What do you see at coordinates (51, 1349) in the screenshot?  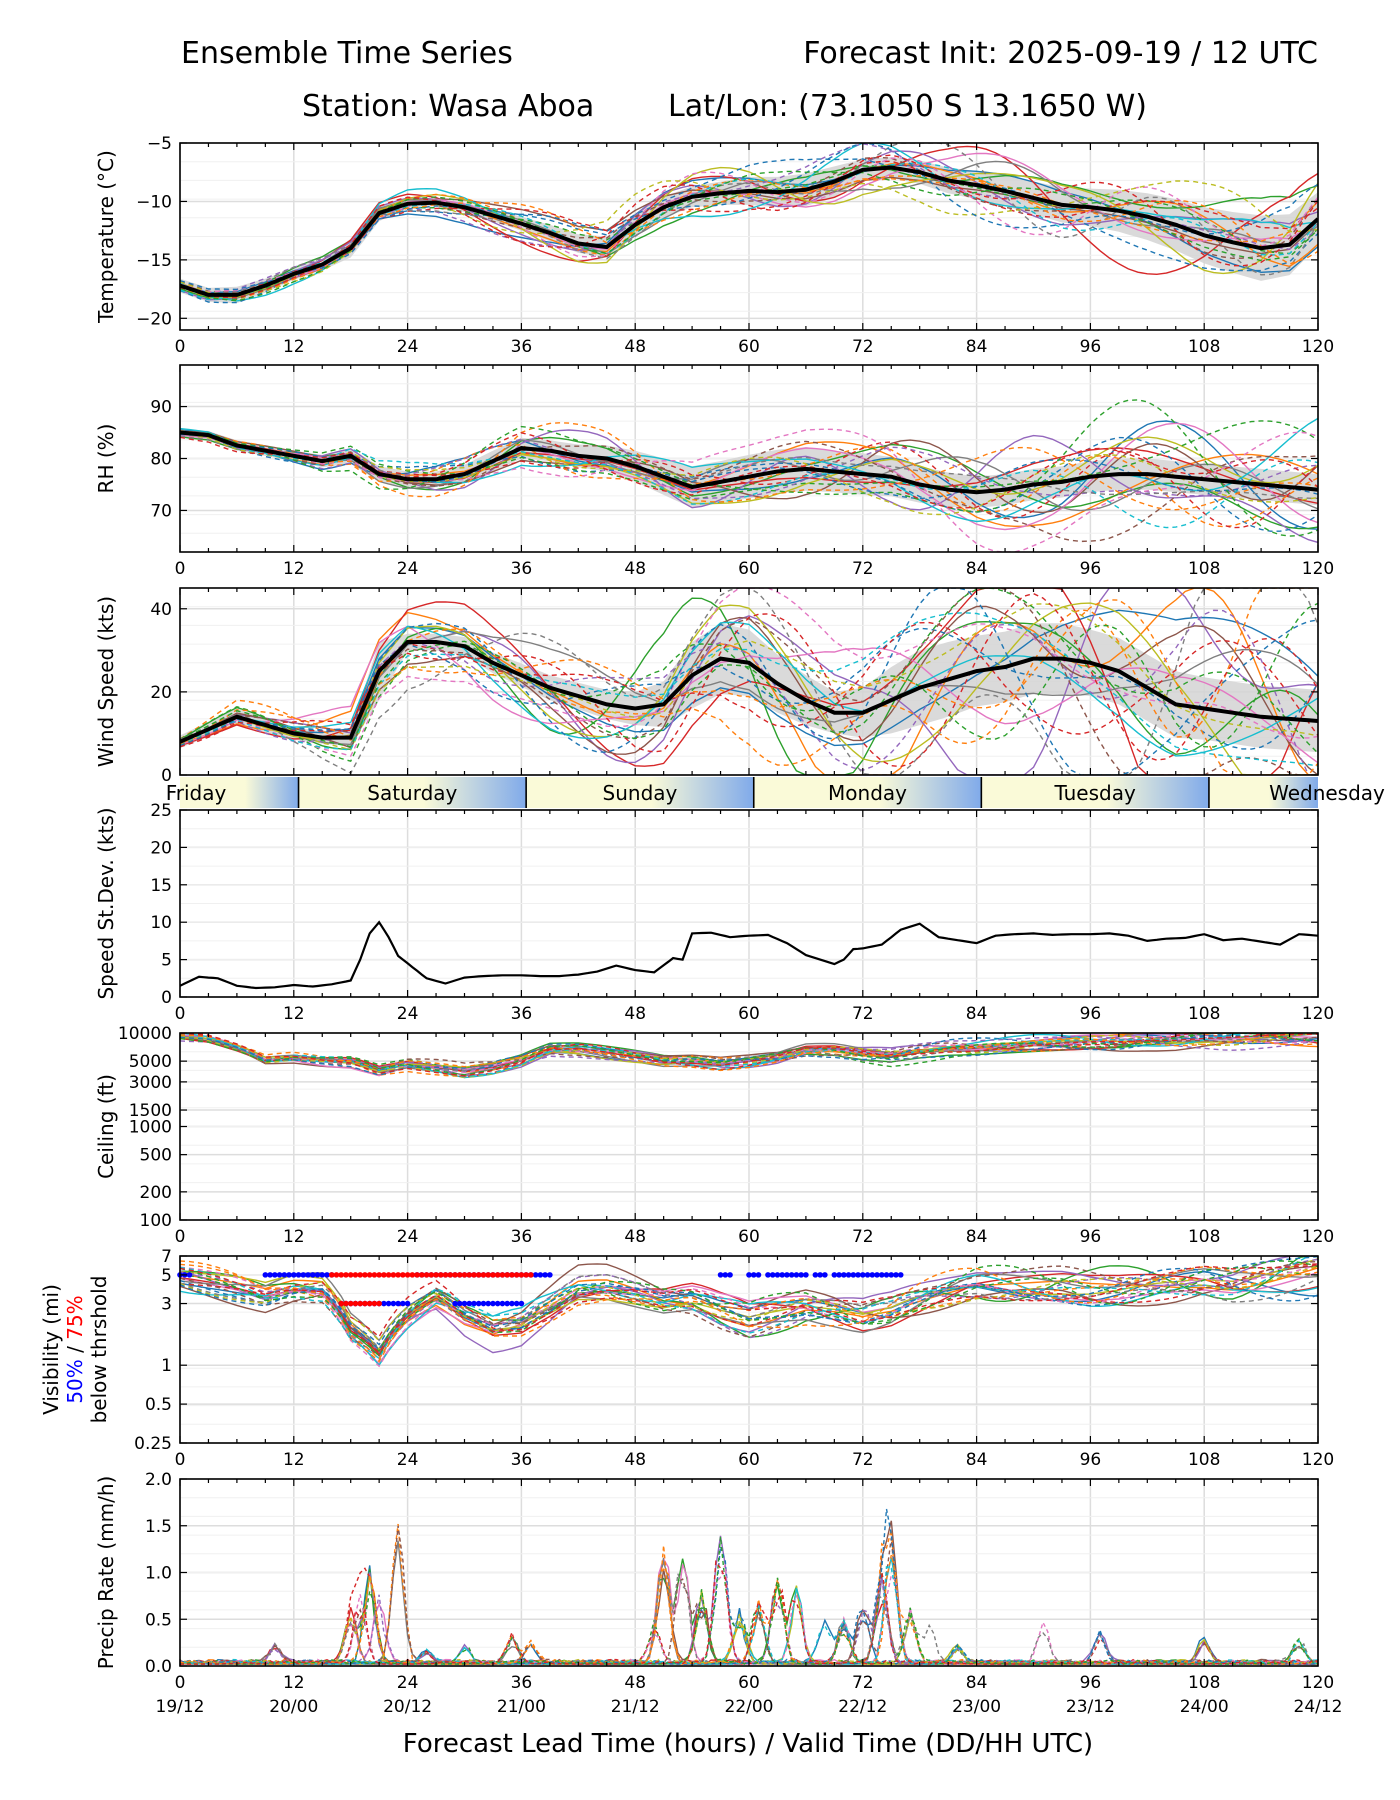 I see `y-axis-label: Visibility (mi)` at bounding box center [51, 1349].